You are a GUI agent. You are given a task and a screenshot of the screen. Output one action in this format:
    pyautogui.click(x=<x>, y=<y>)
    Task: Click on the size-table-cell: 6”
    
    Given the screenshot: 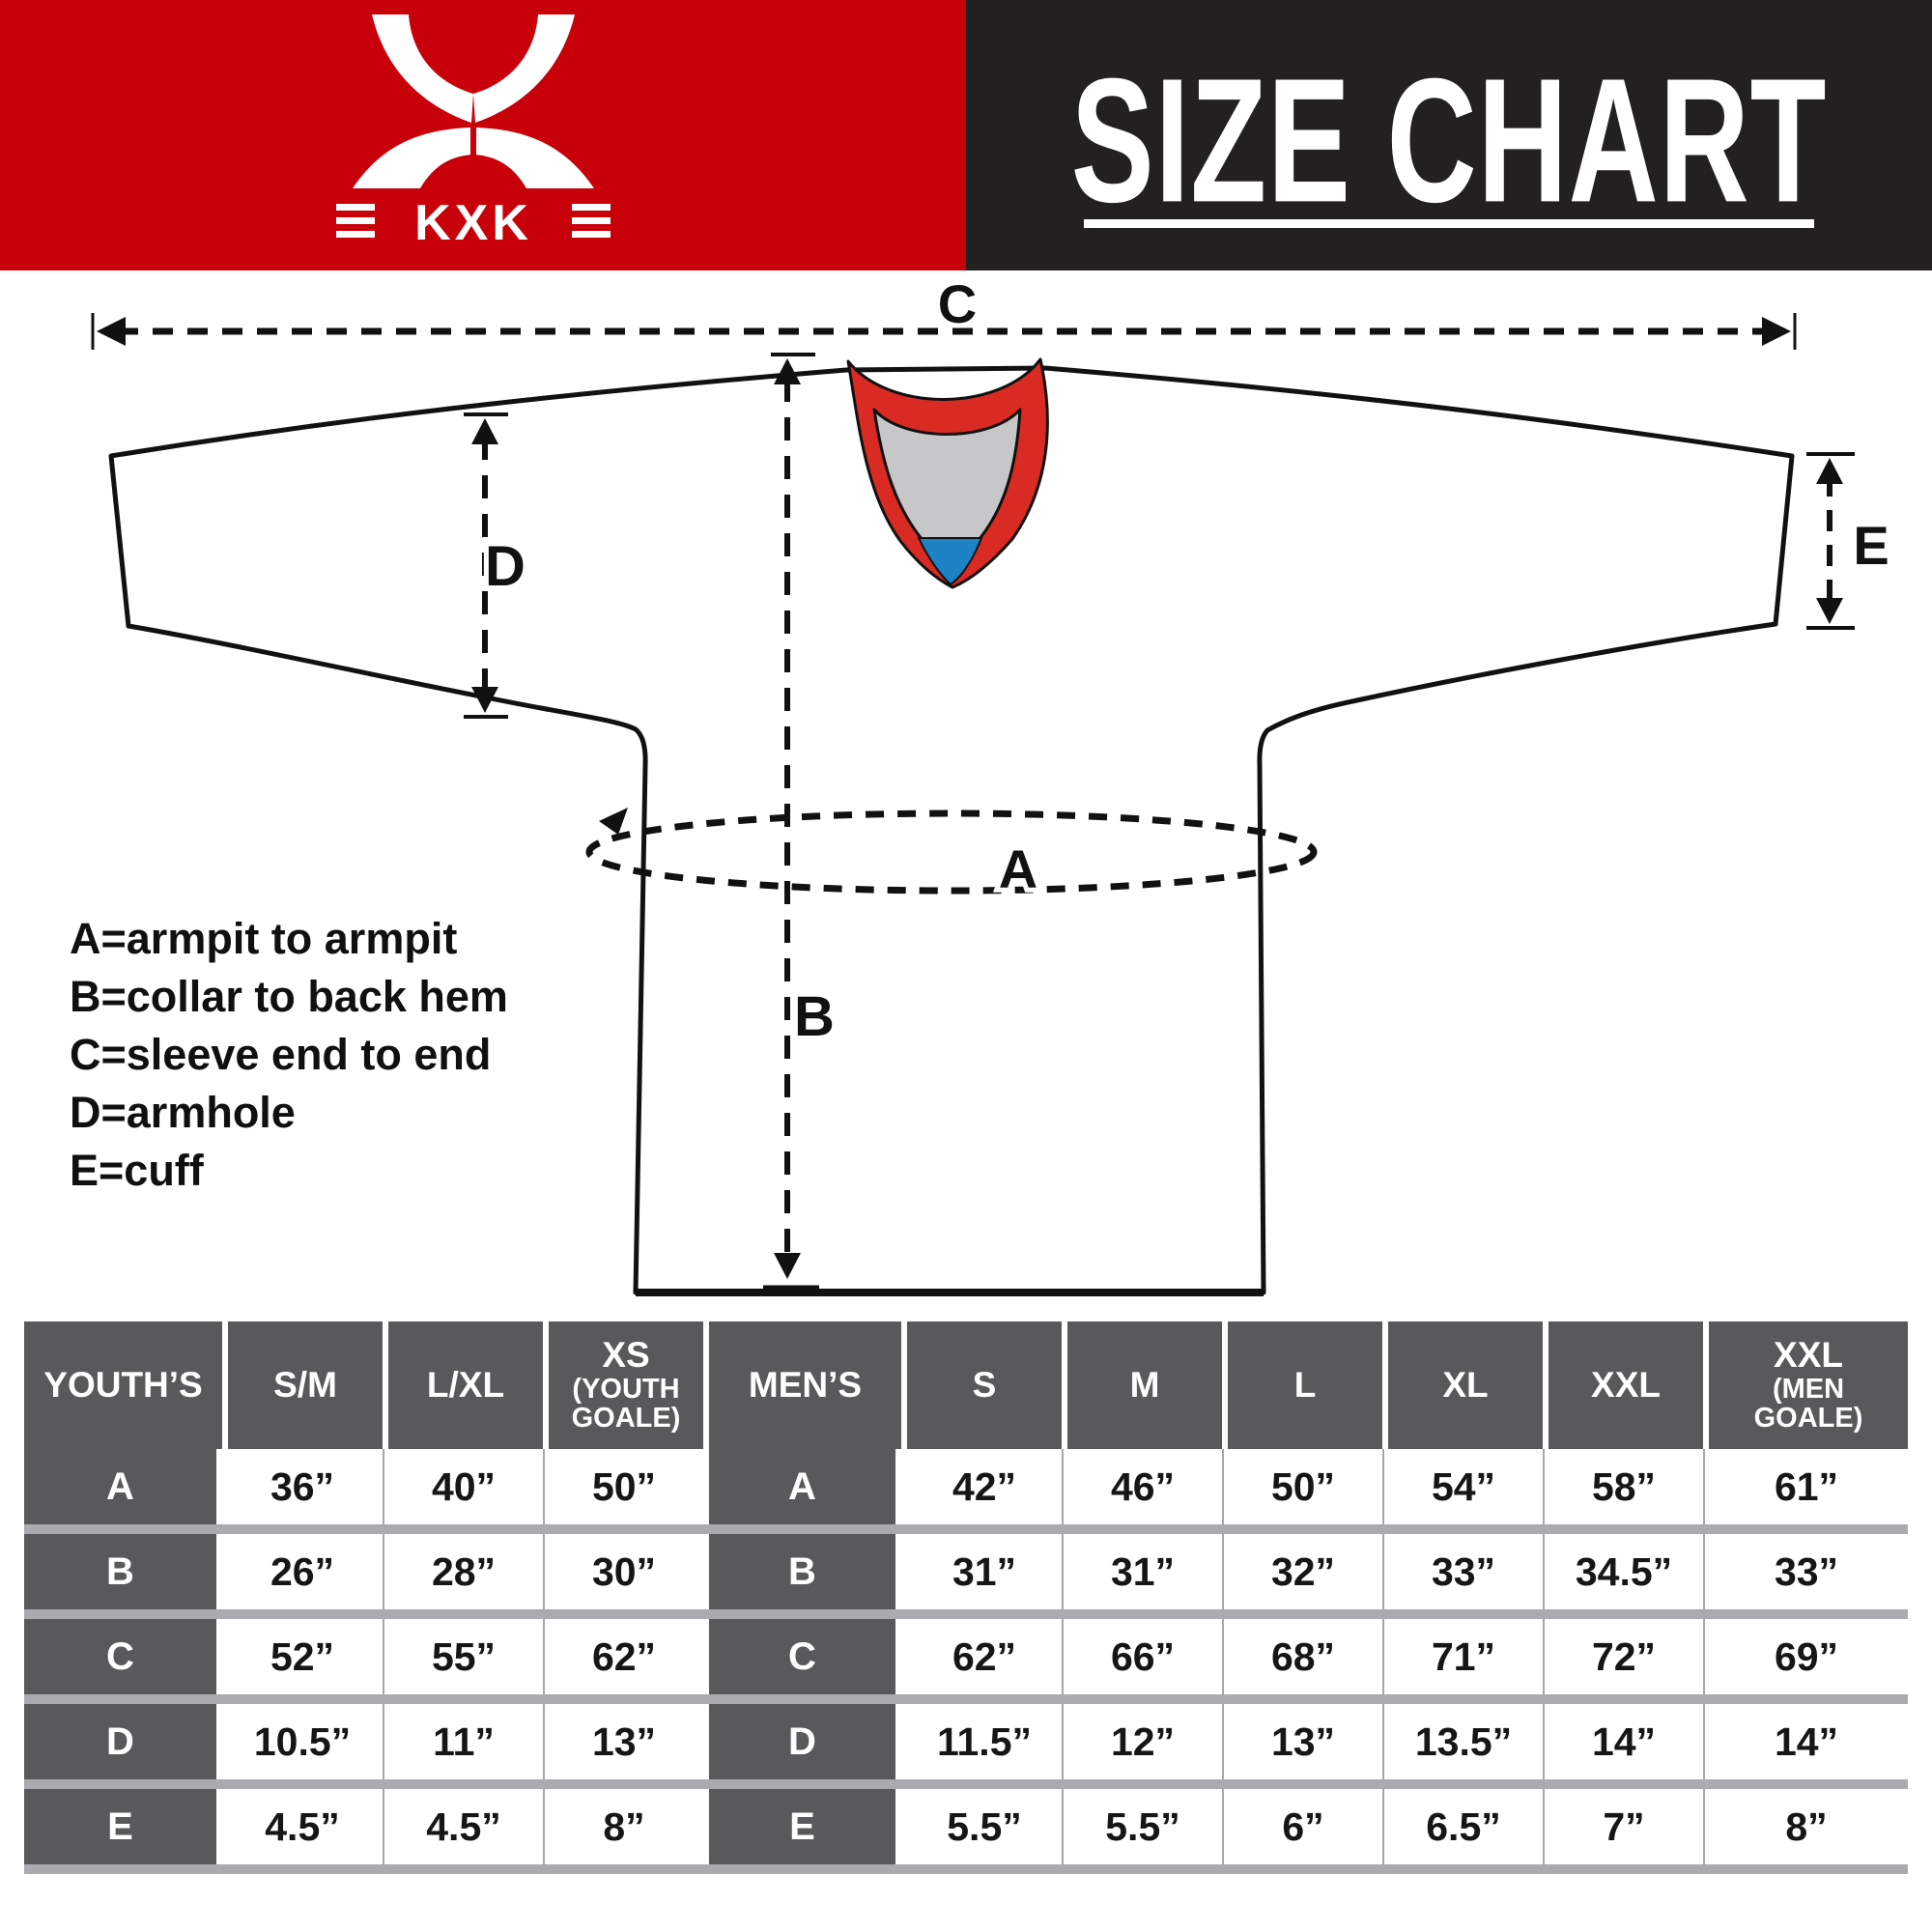 What is the action you would take?
    pyautogui.click(x=1302, y=1826)
    